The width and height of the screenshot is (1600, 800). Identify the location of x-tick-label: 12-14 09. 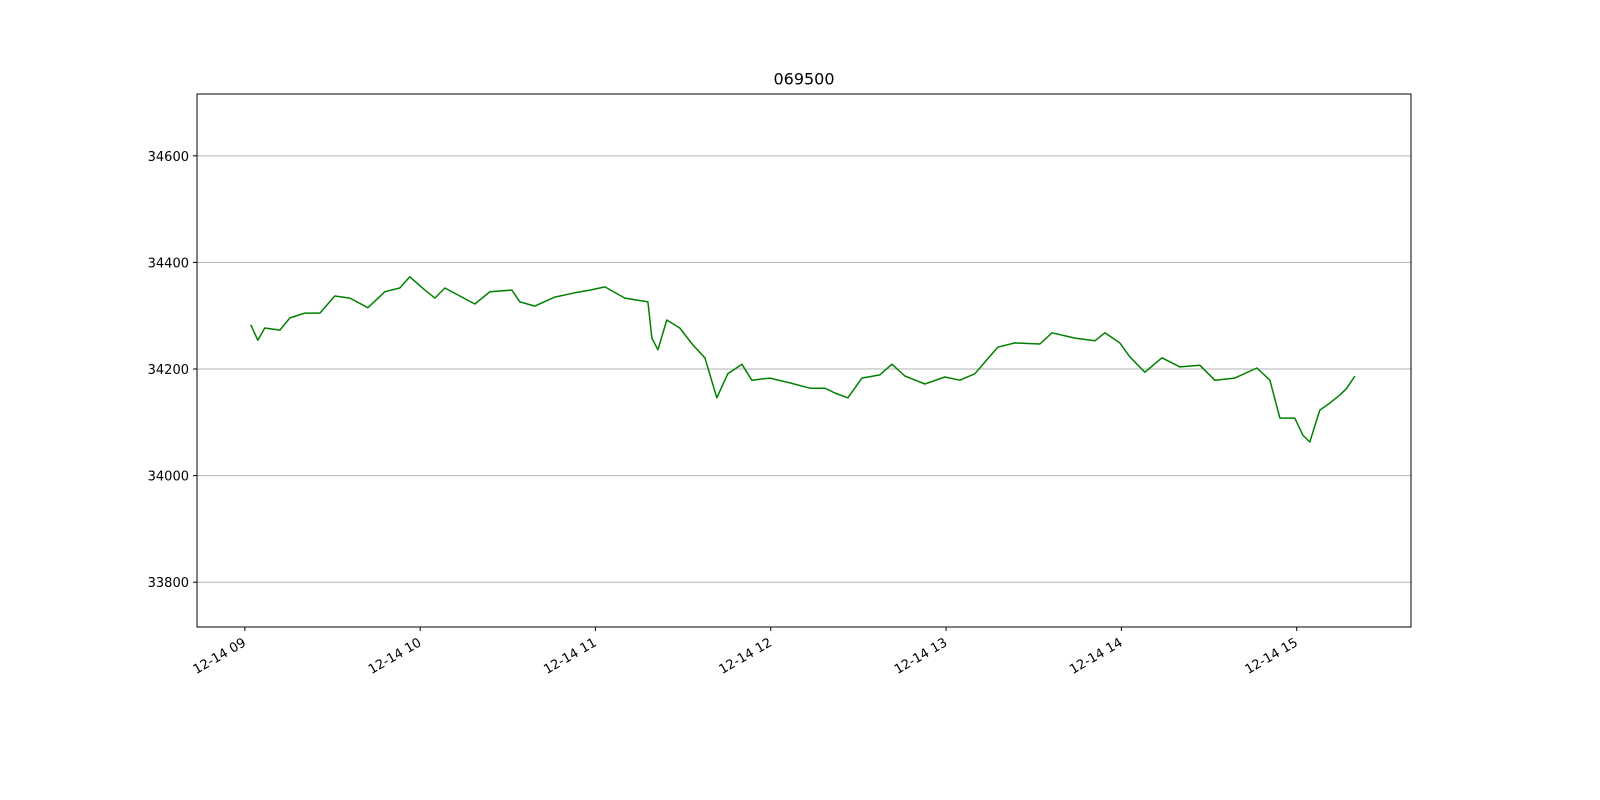
(220, 656).